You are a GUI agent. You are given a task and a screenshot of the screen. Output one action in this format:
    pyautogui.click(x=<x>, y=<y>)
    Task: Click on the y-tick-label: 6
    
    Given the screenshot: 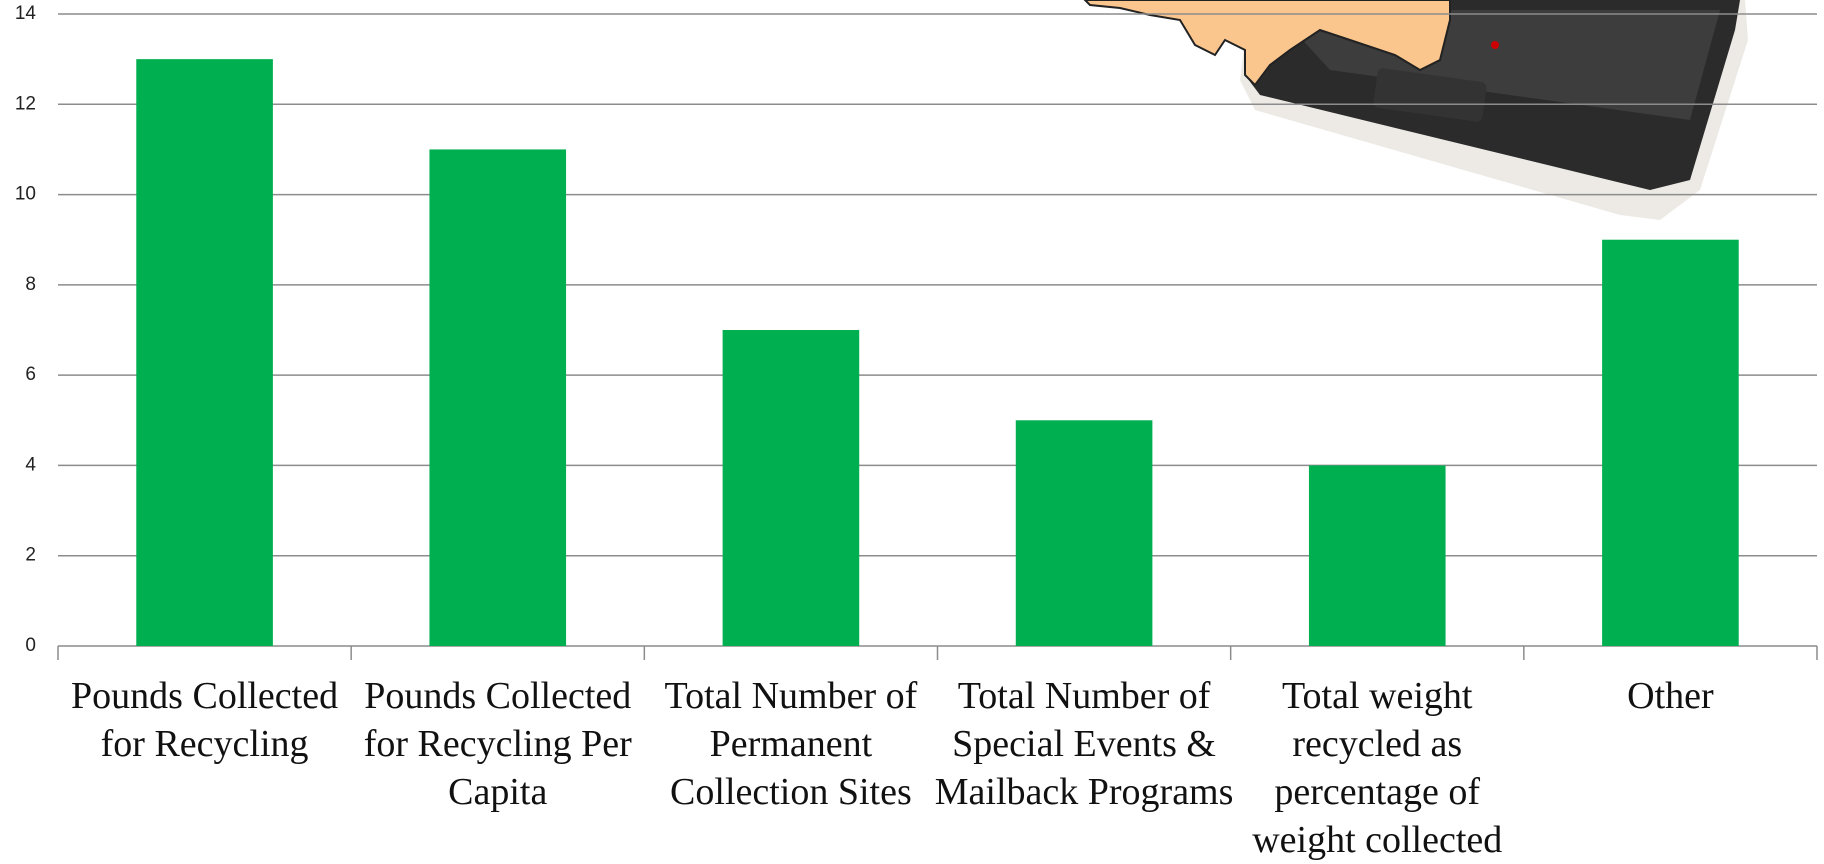 What is the action you would take?
    pyautogui.click(x=30, y=374)
    